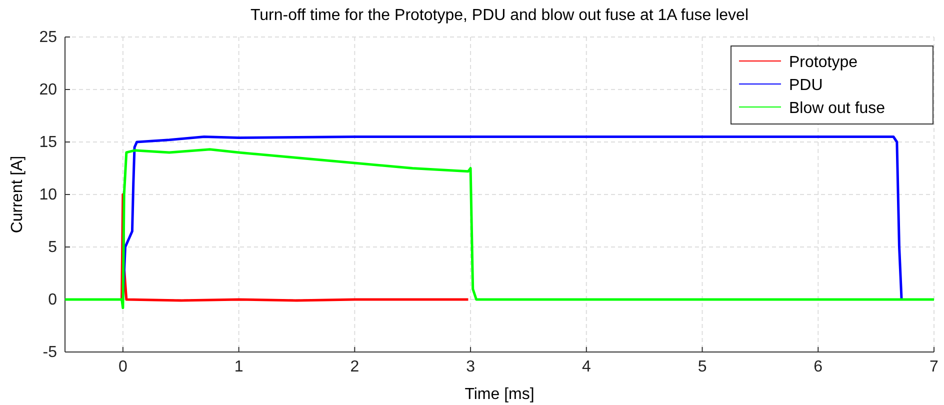 The height and width of the screenshot is (405, 944). I want to click on x-tick-label: 4, so click(586, 367).